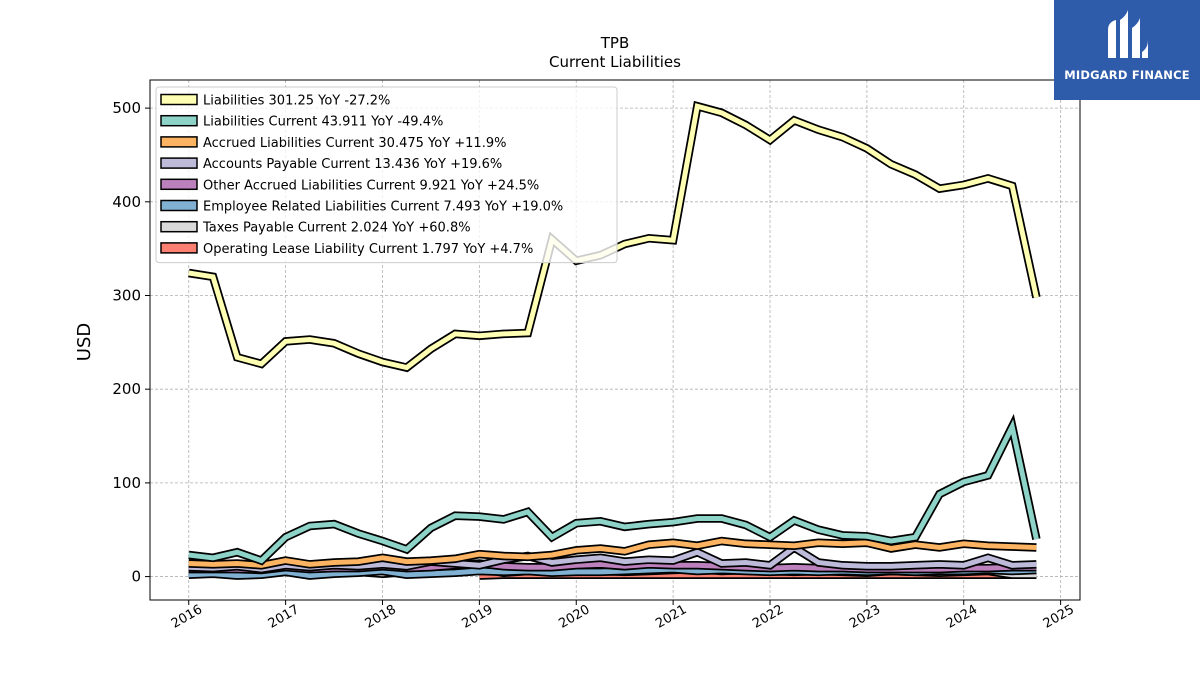 The height and width of the screenshot is (675, 1200). I want to click on x-tick-label: 2023, so click(865, 617).